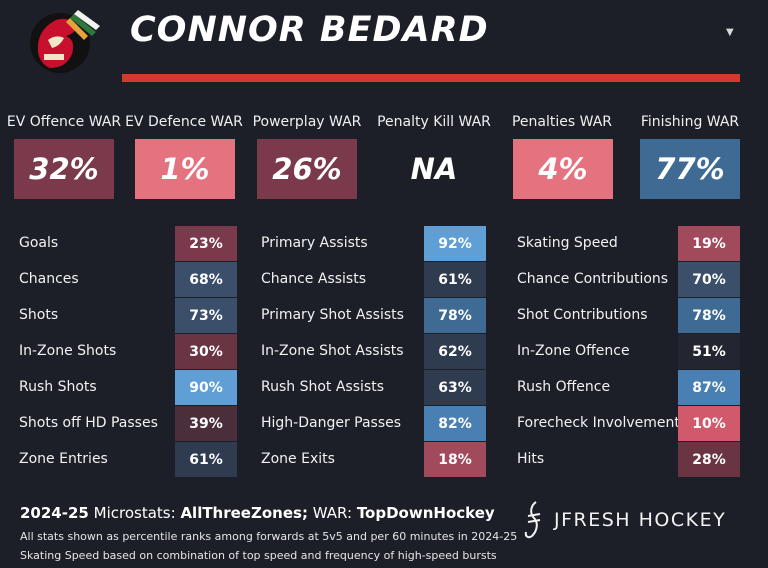  I want to click on stat-value: 30%, so click(206, 351).